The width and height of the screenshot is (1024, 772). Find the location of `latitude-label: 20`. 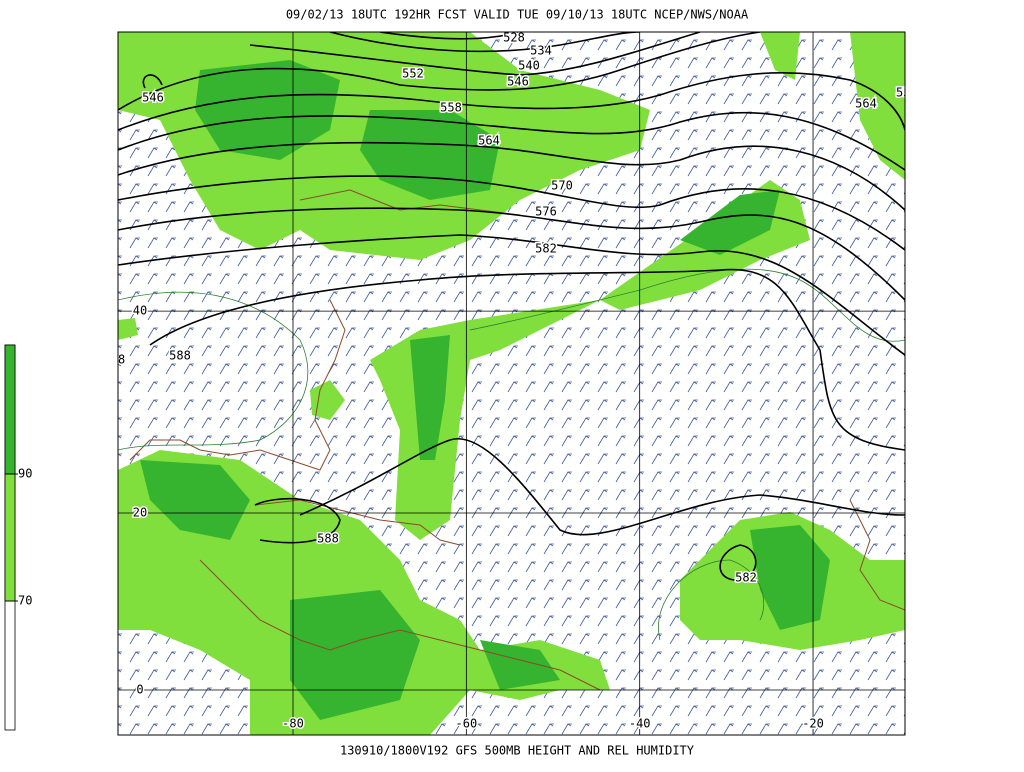

latitude-label: 20 is located at coordinates (140, 513).